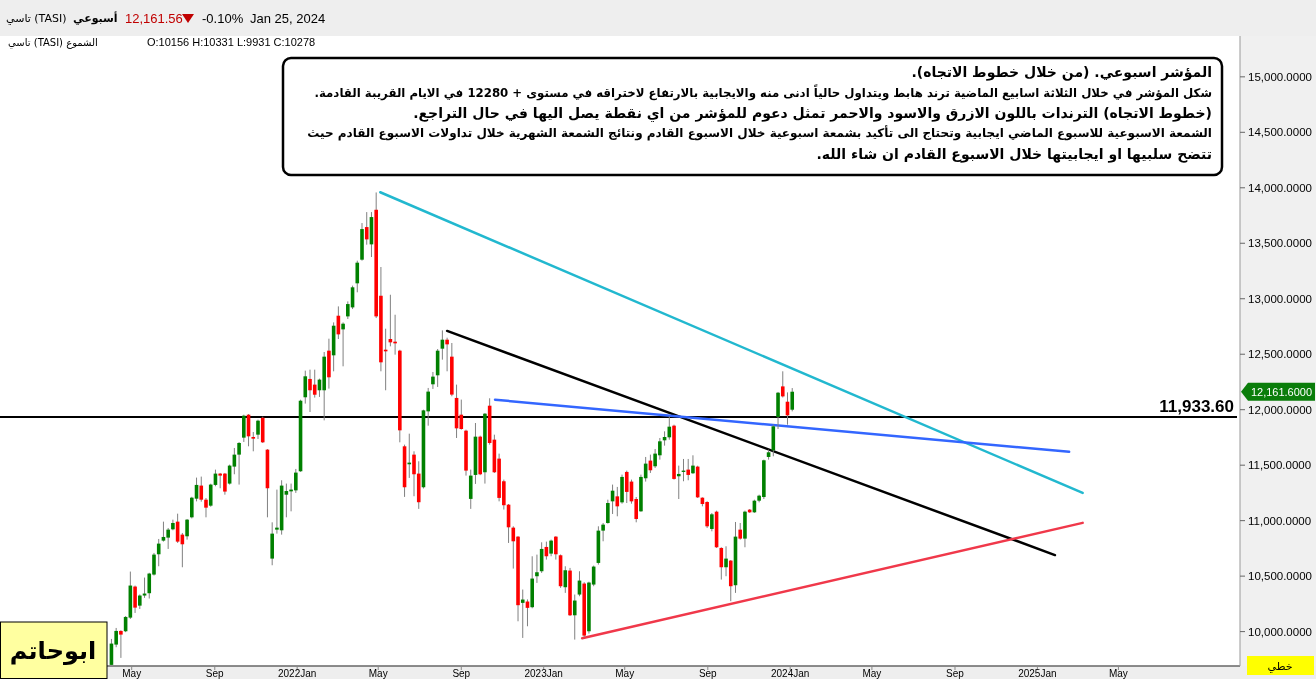 This screenshot has height=679, width=1316. Describe the element at coordinates (95, 17) in the screenshot. I see `text: أسبوعي` at that location.